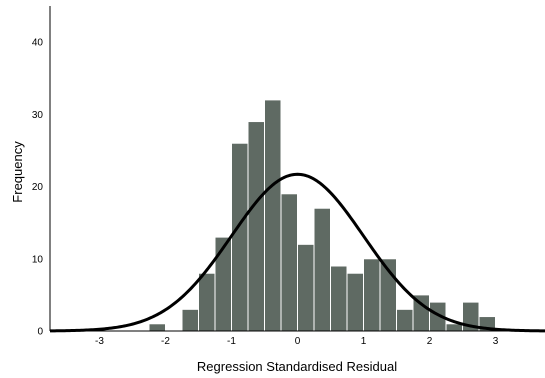  I want to click on x-tick-label: 0, so click(298, 341).